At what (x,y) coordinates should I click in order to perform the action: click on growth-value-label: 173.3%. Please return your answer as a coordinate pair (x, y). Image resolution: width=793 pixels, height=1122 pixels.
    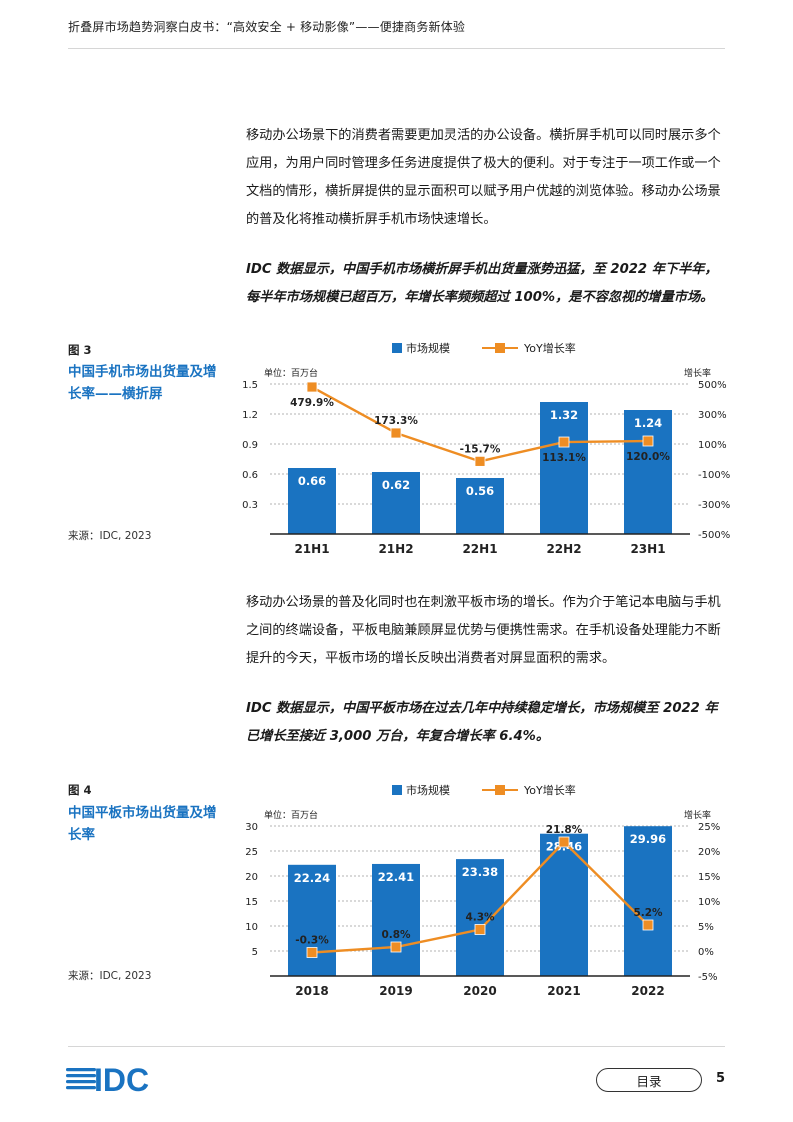
    Looking at the image, I should click on (396, 421).